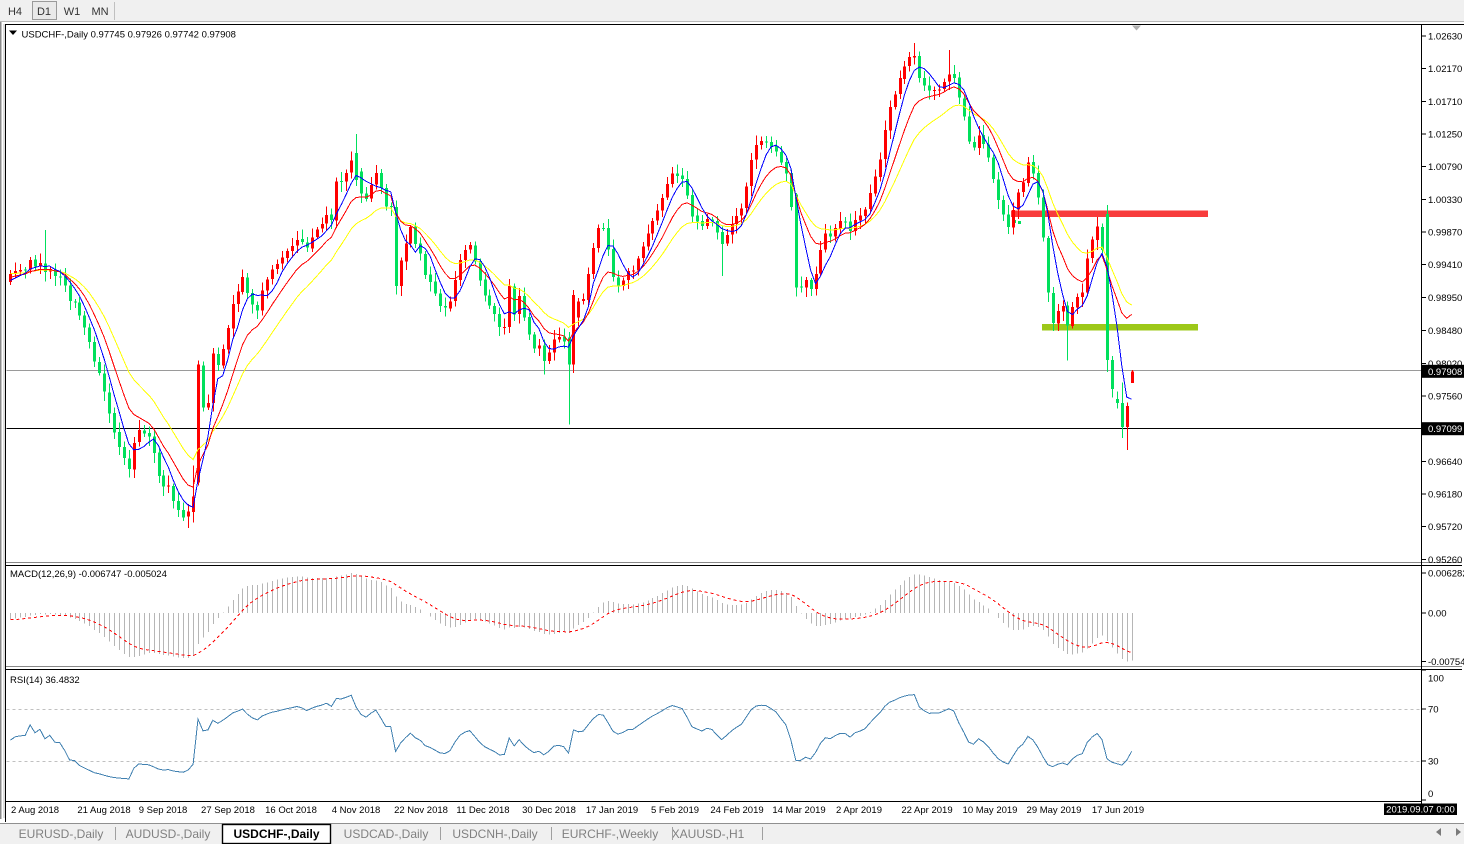  I want to click on svg-text: 27 Sep 2018, so click(228, 810).